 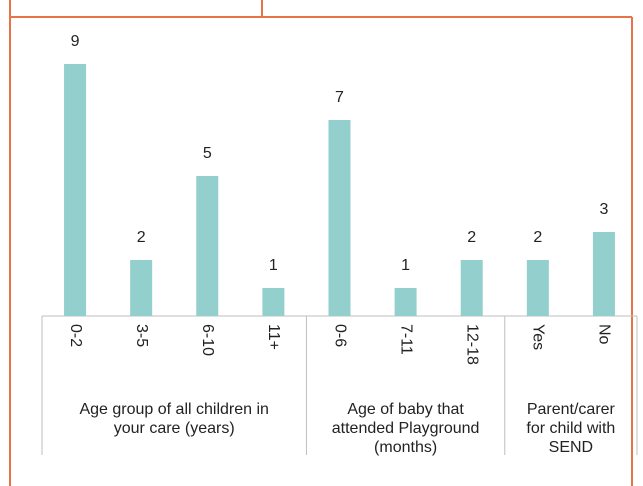 What do you see at coordinates (339, 97) in the screenshot?
I see `value-label: 7` at bounding box center [339, 97].